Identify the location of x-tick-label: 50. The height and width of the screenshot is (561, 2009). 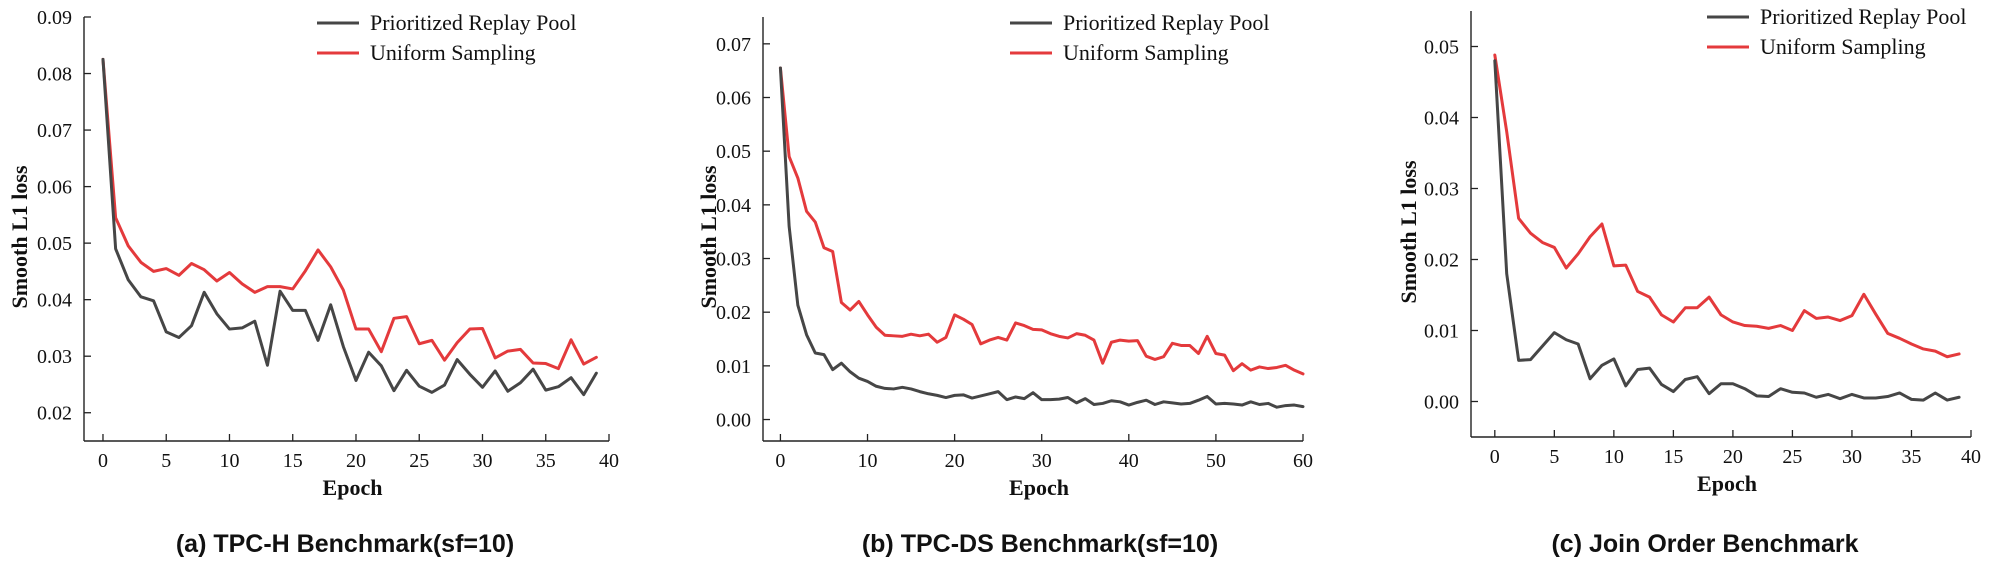
(1216, 461).